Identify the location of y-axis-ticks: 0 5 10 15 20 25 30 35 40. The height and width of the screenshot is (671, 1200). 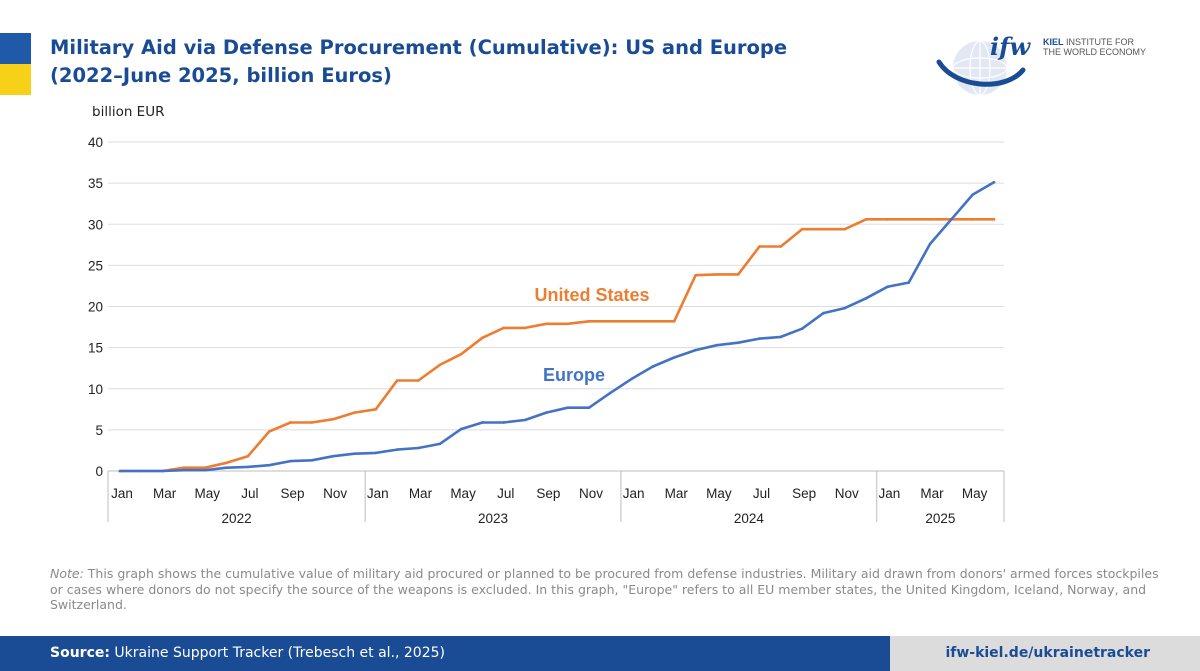
(95, 307).